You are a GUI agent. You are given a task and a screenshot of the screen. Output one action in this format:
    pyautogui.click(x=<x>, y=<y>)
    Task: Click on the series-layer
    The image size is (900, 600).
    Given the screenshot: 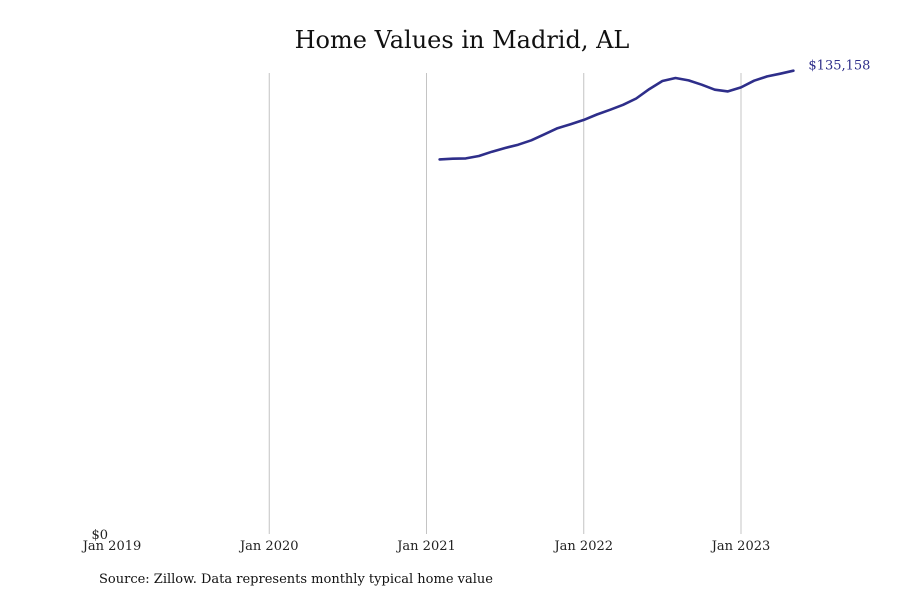 What is the action you would take?
    pyautogui.click(x=616, y=115)
    